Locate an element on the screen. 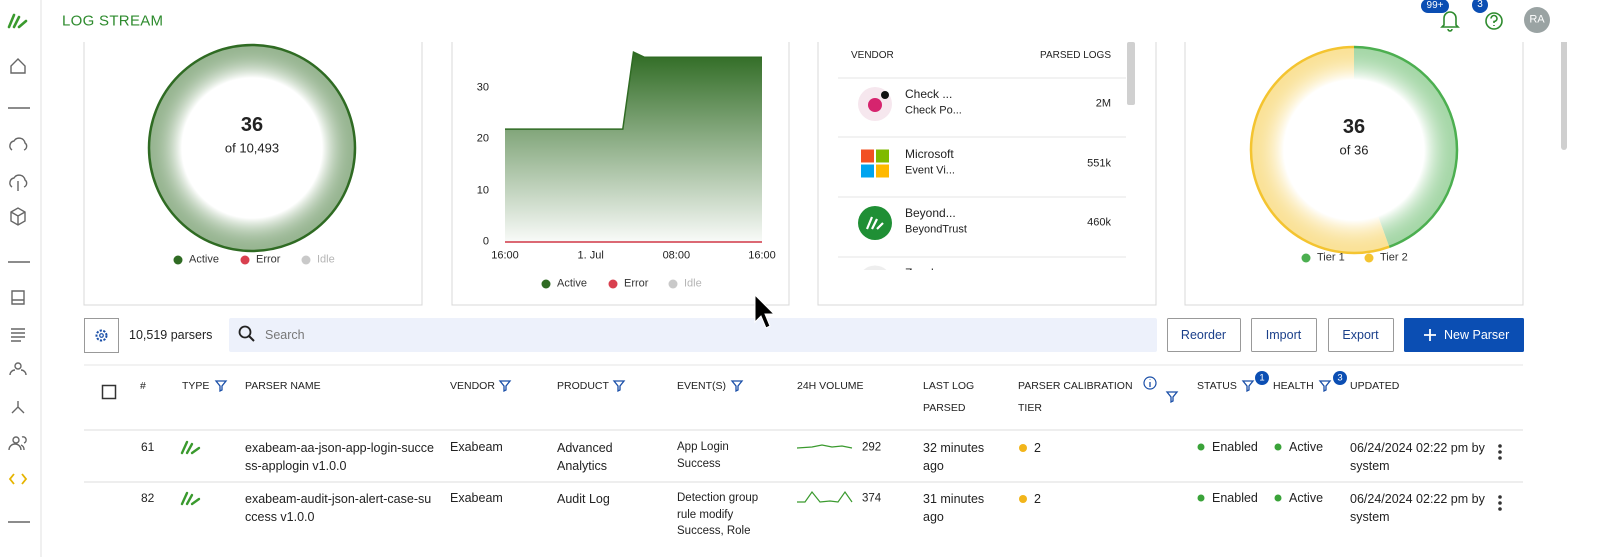 The image size is (1617, 557). health: Active is located at coordinates (1306, 446).